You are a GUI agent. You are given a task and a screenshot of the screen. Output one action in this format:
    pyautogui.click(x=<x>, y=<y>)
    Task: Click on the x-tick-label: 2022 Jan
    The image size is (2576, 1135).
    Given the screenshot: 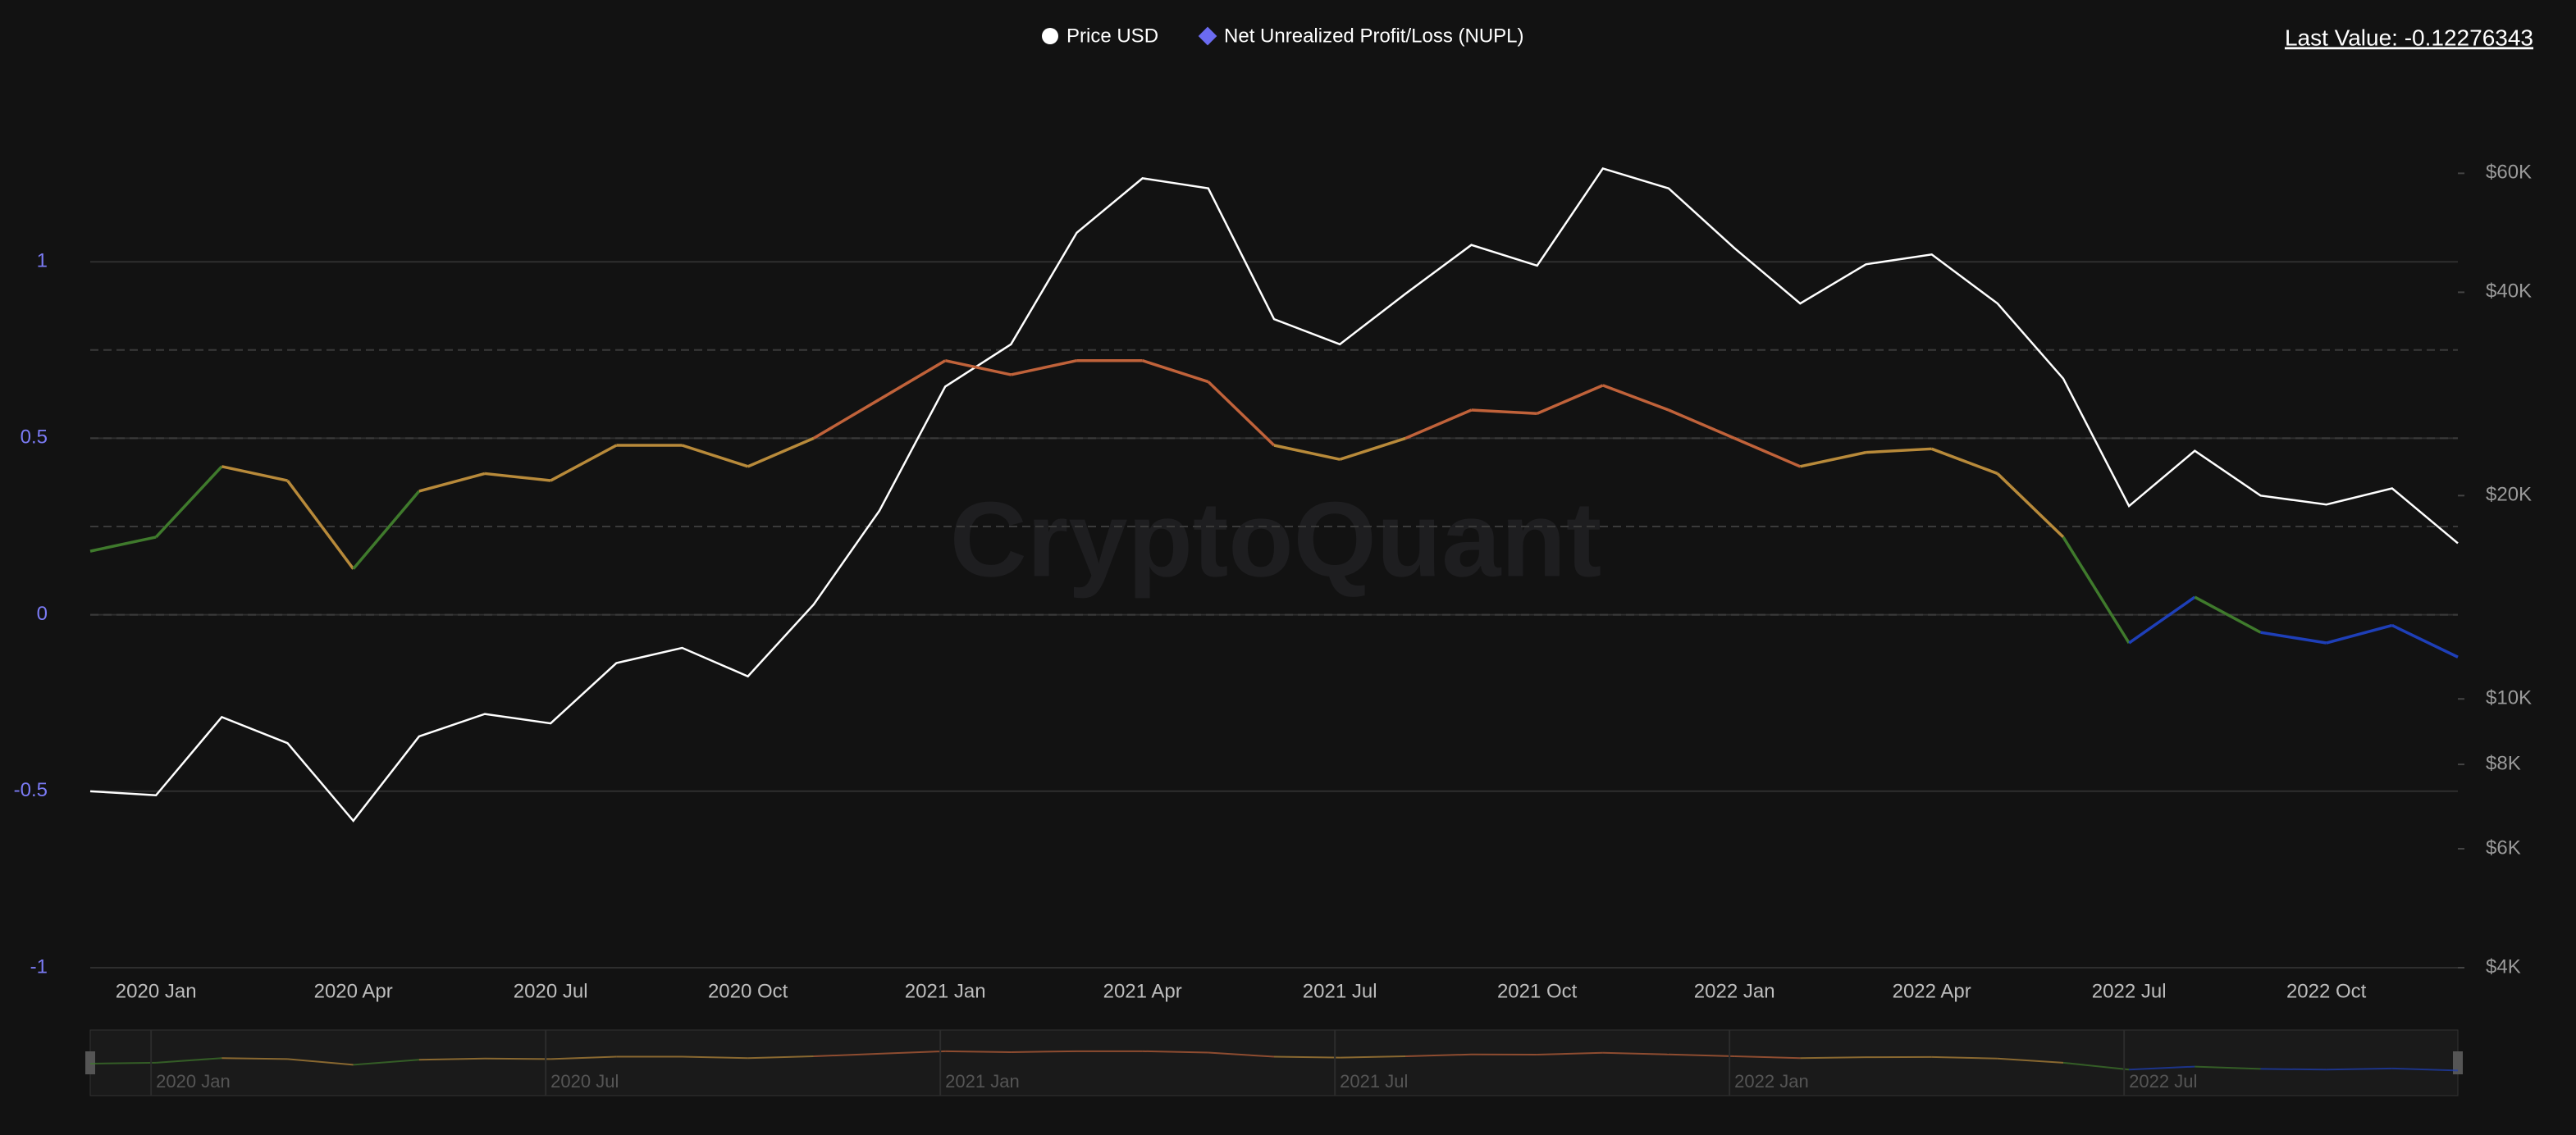 What is the action you would take?
    pyautogui.click(x=1734, y=991)
    